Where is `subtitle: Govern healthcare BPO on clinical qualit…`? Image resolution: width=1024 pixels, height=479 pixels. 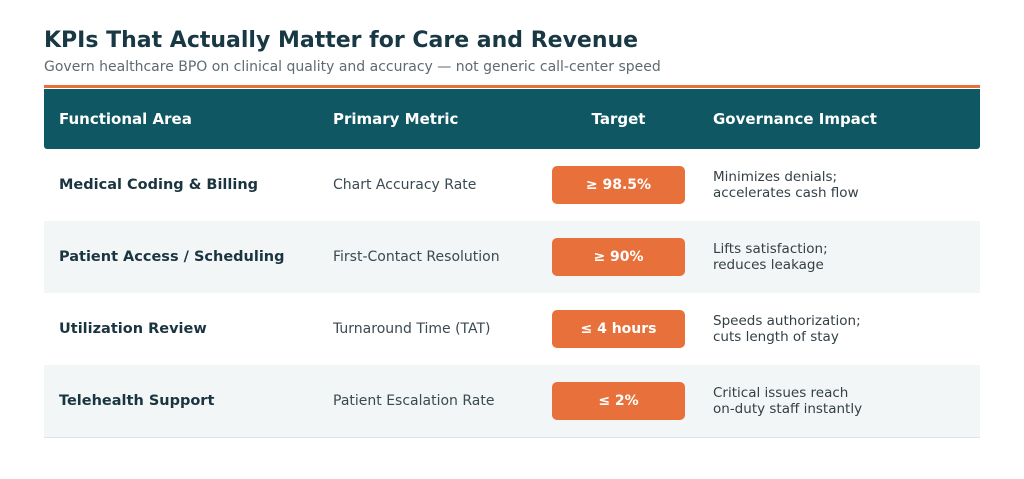 subtitle: Govern healthcare BPO on clinical qualit… is located at coordinates (352, 67).